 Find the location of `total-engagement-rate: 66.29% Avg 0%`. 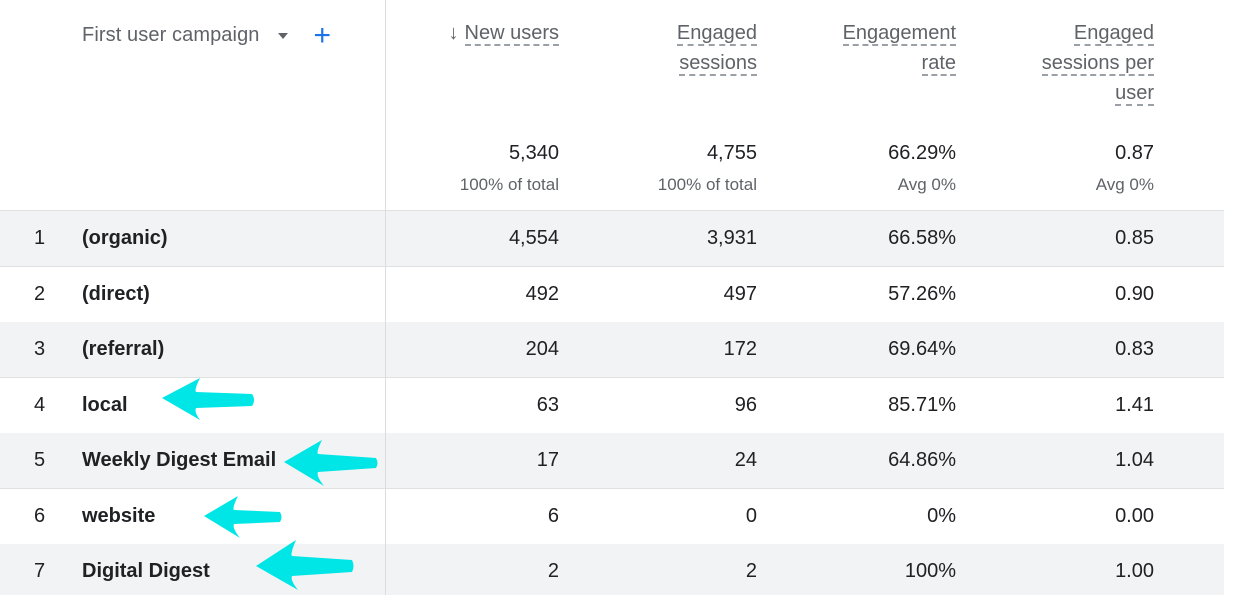

total-engagement-rate: 66.29% Avg 0% is located at coordinates (922, 168).